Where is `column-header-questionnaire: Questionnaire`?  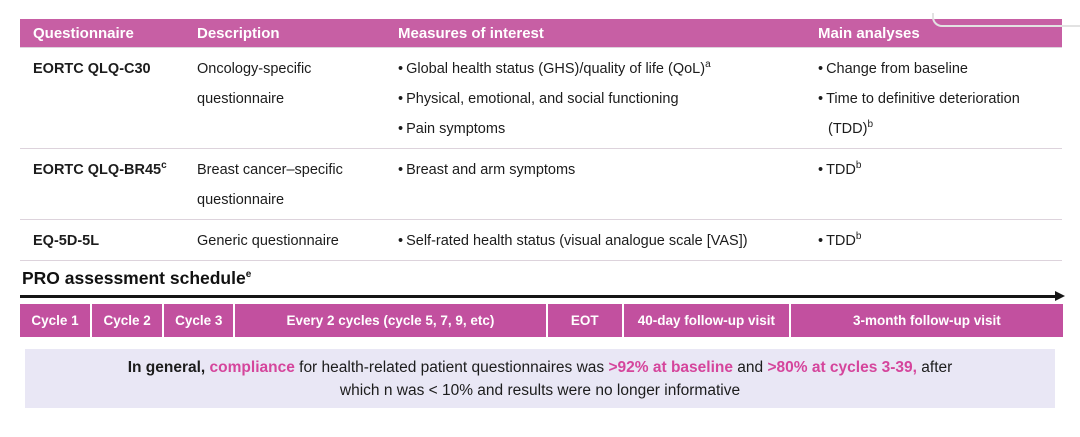 column-header-questionnaire: Questionnaire is located at coordinates (83, 33).